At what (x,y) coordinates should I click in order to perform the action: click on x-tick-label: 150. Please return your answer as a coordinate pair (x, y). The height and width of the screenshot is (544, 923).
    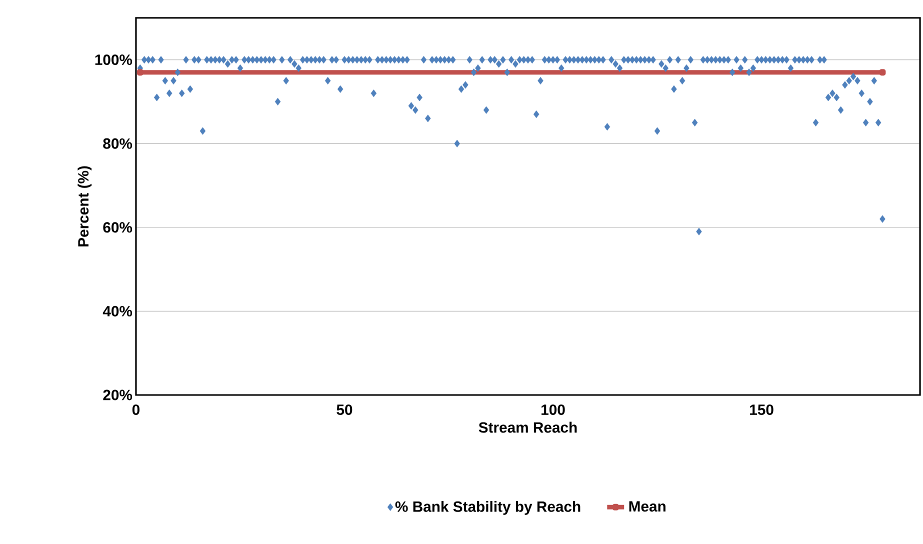
    Looking at the image, I should click on (762, 410).